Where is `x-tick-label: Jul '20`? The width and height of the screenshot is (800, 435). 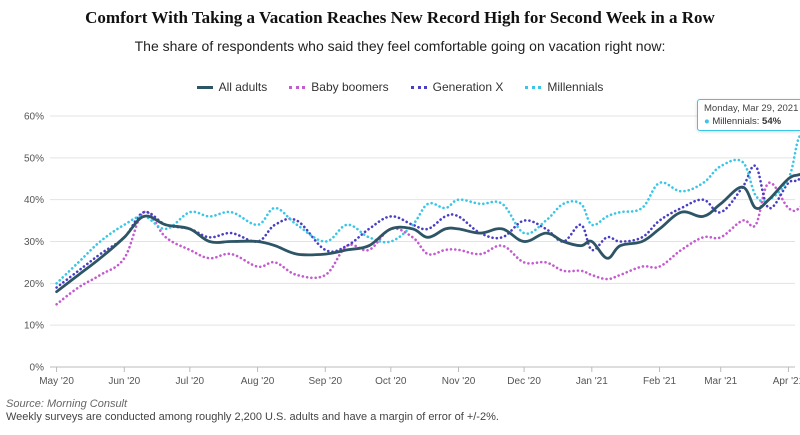 x-tick-label: Jul '20 is located at coordinates (190, 381).